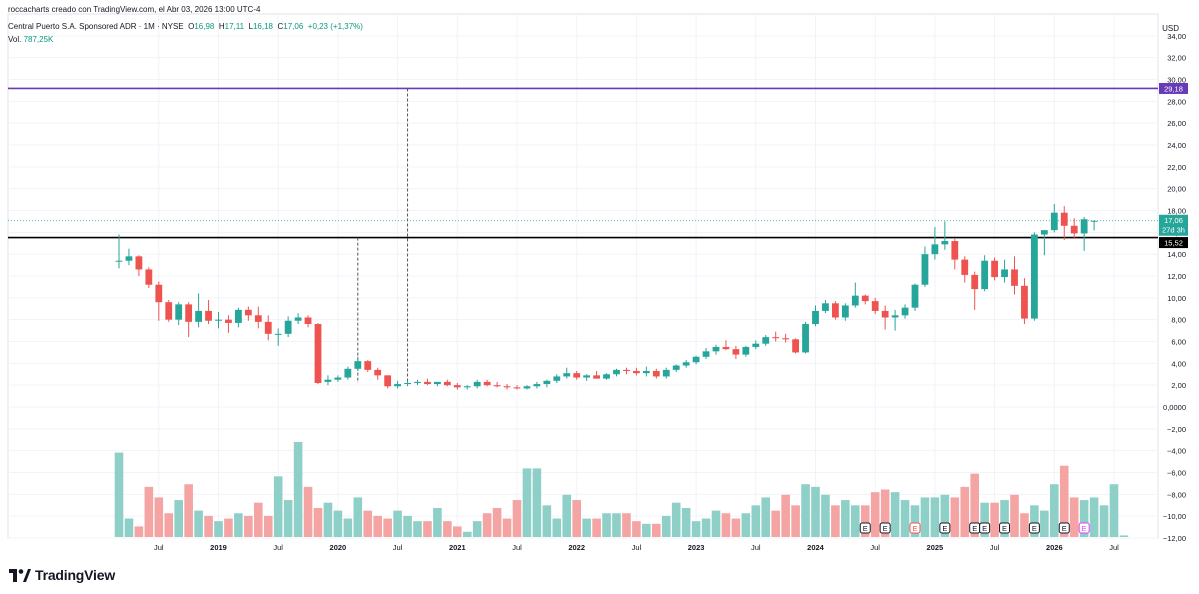 The width and height of the screenshot is (1199, 594). Describe the element at coordinates (1173, 243) in the screenshot. I see `badge-black-line: 15,52` at that location.